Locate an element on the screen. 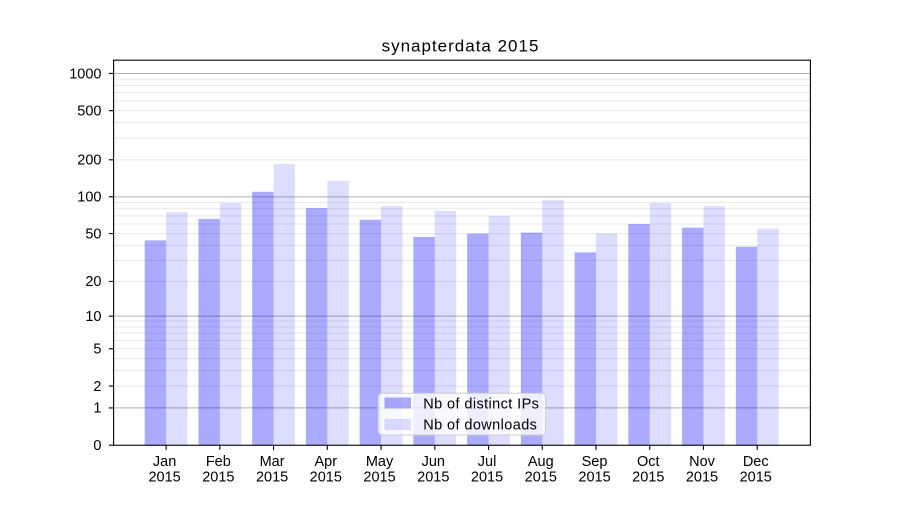 The height and width of the screenshot is (505, 900). svg-text: 20 is located at coordinates (93, 282).